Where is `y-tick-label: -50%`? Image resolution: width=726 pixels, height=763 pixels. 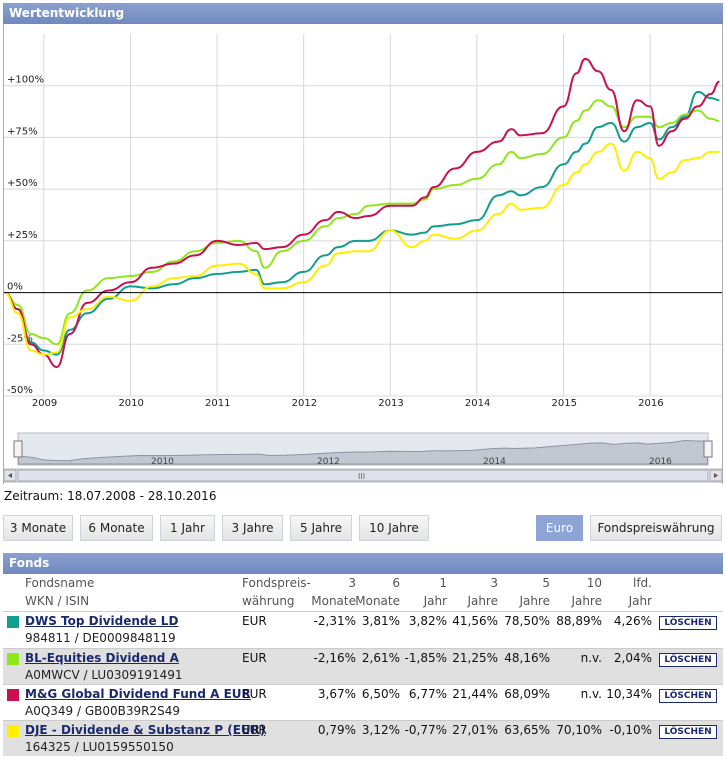 y-tick-label: -50% is located at coordinates (20, 390).